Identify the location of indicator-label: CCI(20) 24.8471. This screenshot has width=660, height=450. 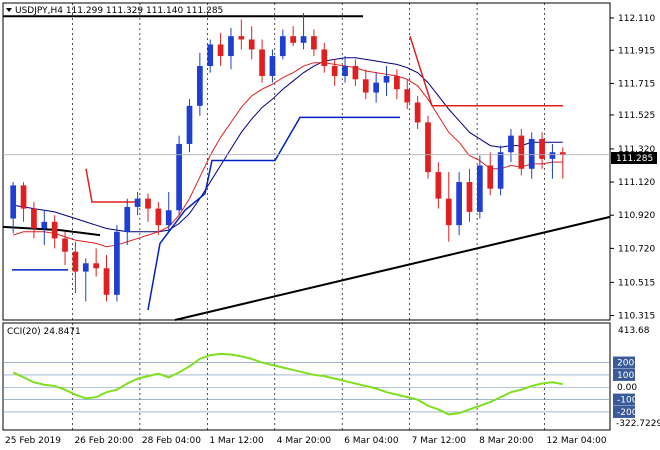
(44, 332).